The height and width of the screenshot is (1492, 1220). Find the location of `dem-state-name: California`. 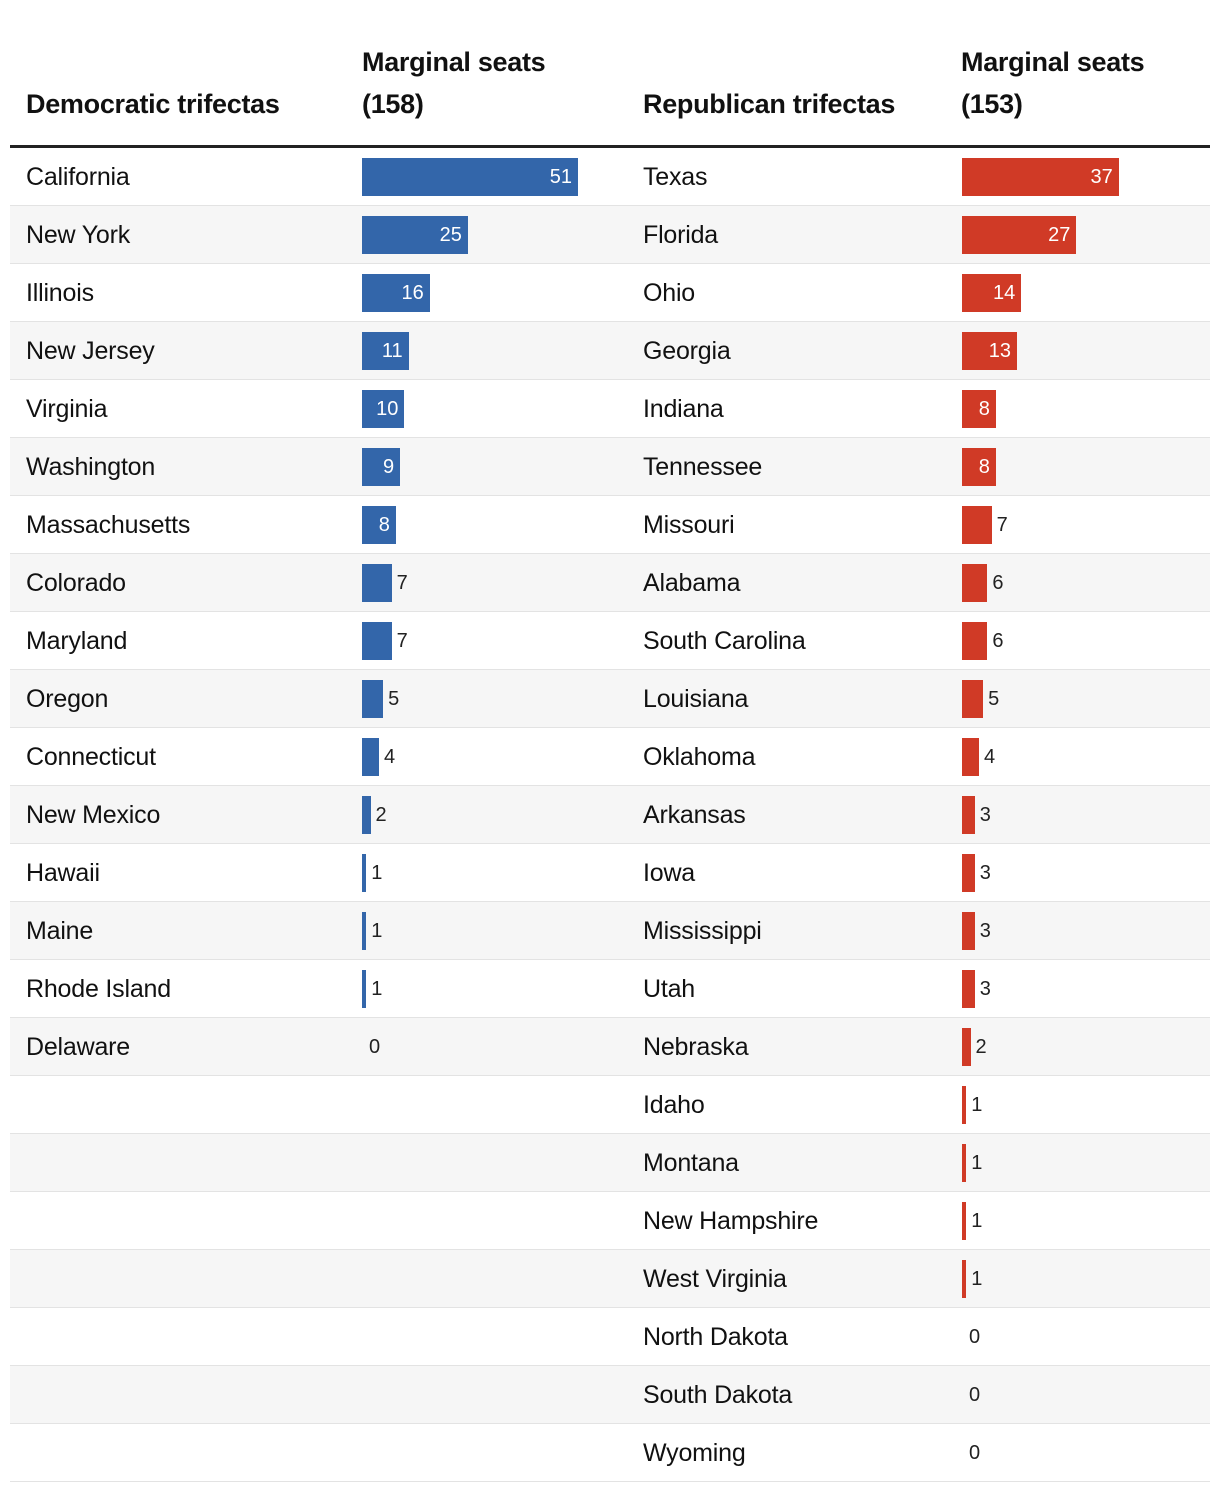

dem-state-name: California is located at coordinates (78, 177).